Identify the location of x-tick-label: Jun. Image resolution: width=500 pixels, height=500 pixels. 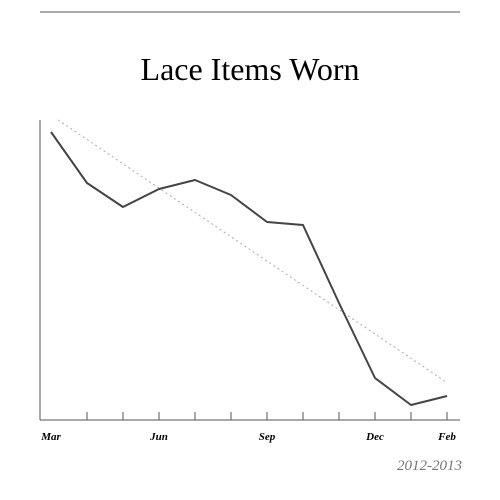
(158, 437).